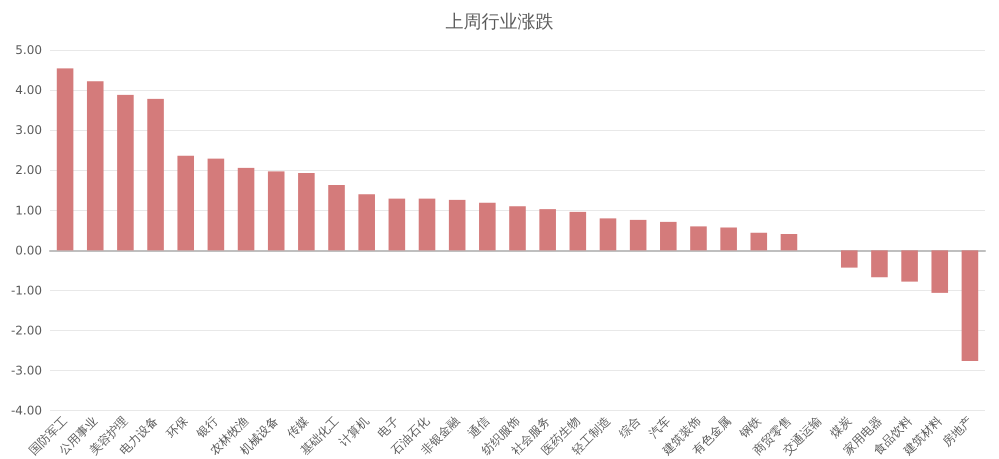  Describe the element at coordinates (28, 250) in the screenshot. I see `y-tick-label: 0.00` at that location.